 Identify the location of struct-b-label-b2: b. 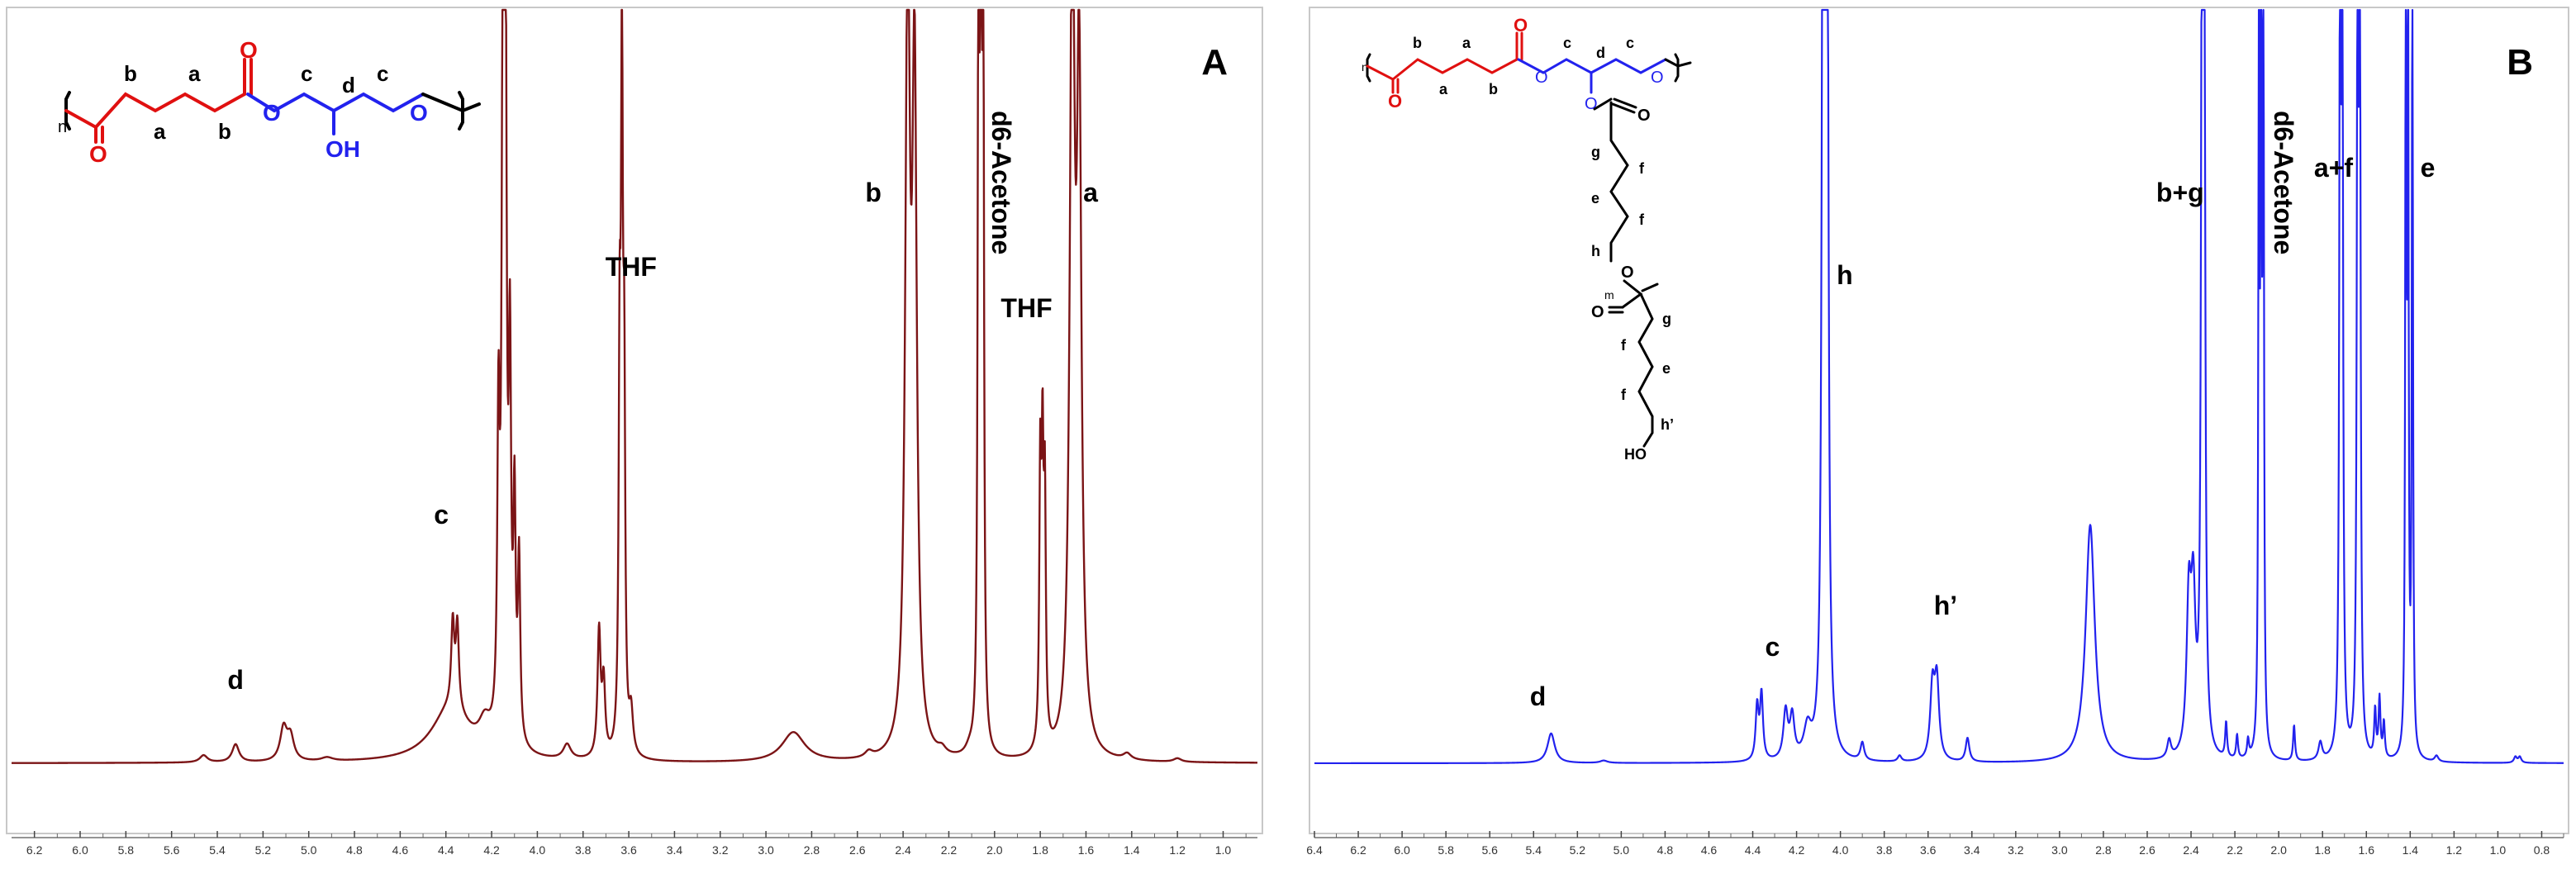
(1493, 89).